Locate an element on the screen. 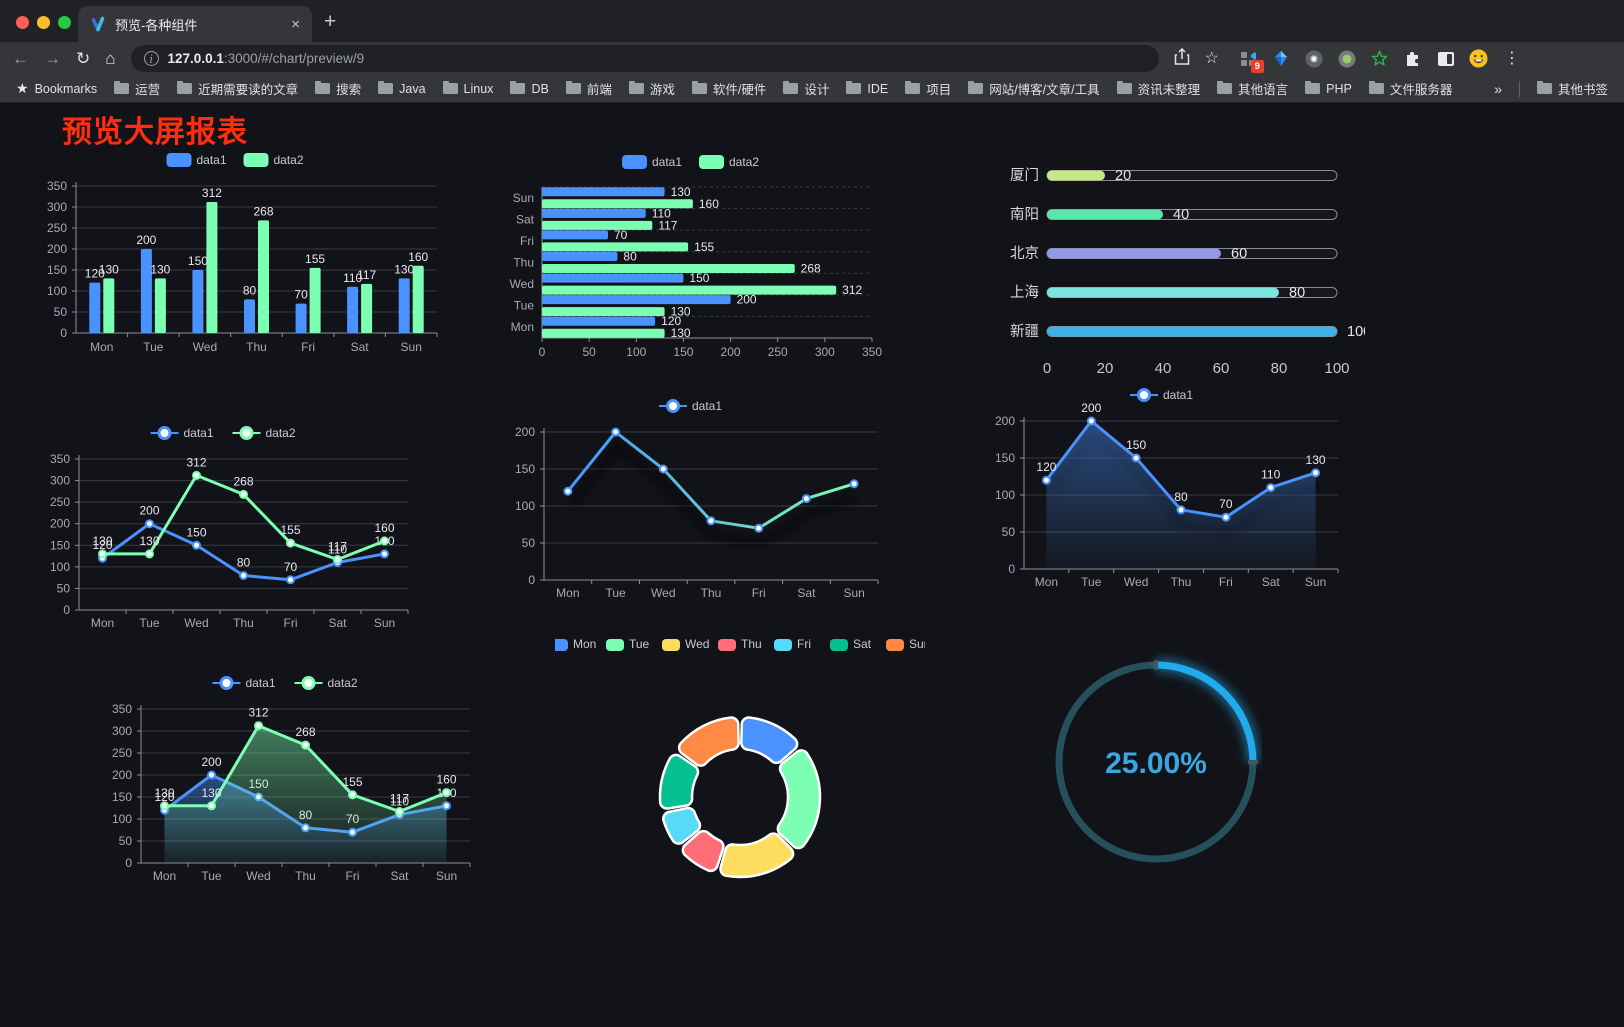  sidebar-panel-icon is located at coordinates (1446, 59).